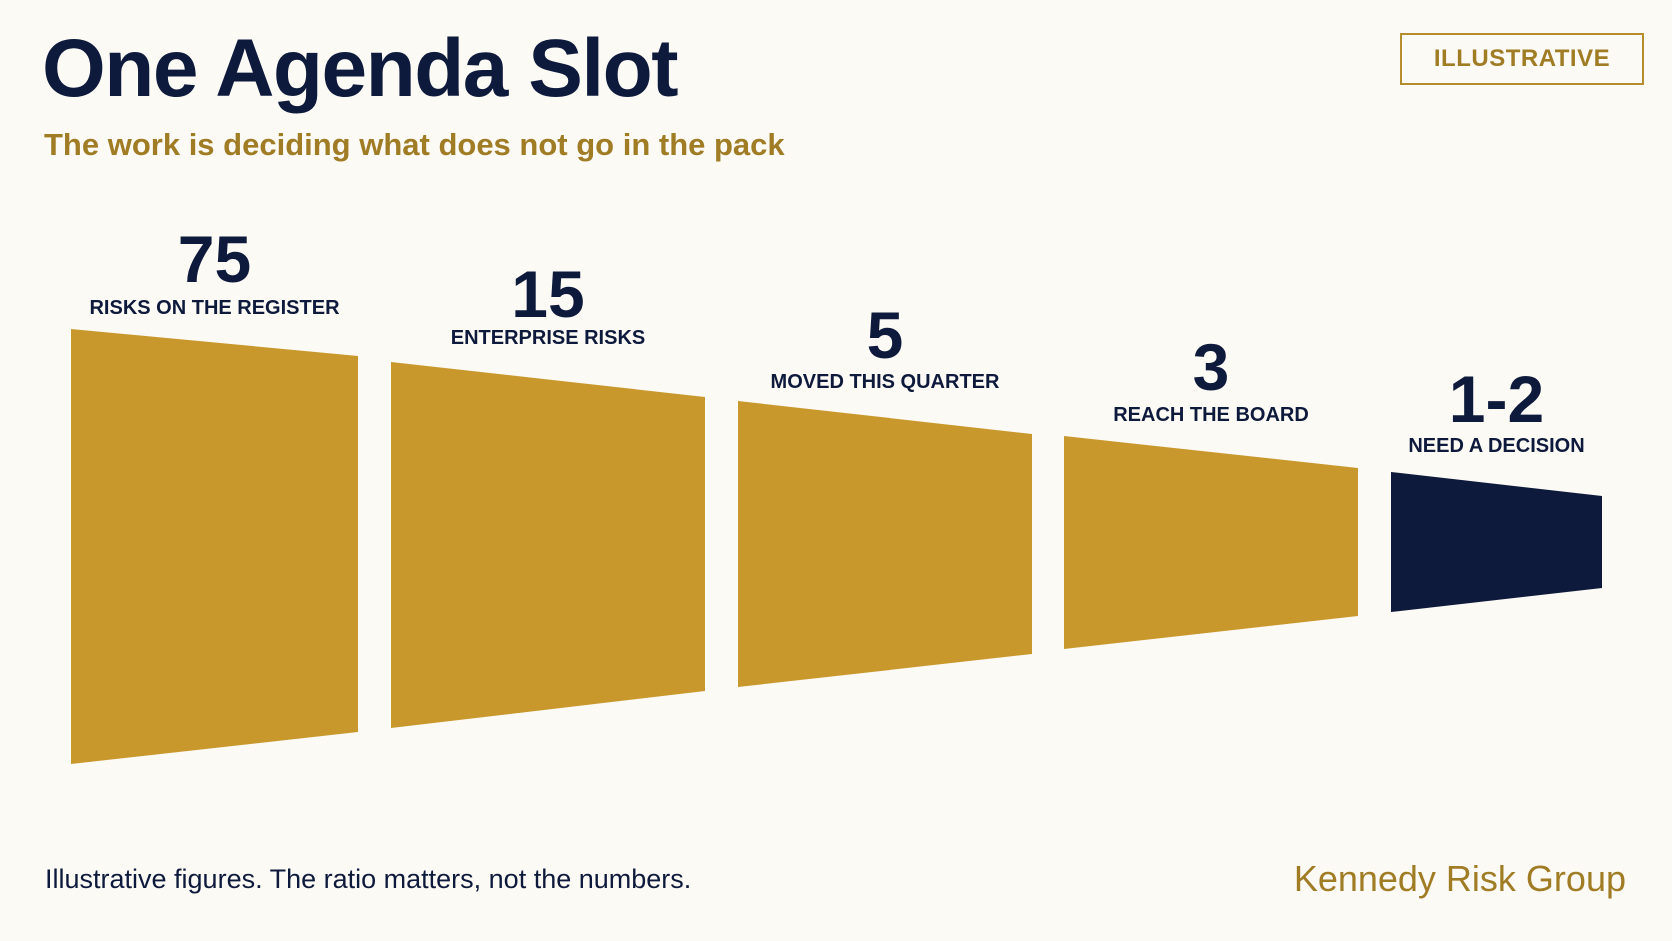 This screenshot has width=1672, height=941. Describe the element at coordinates (360, 68) in the screenshot. I see `page-title: One Agenda Slot` at that location.